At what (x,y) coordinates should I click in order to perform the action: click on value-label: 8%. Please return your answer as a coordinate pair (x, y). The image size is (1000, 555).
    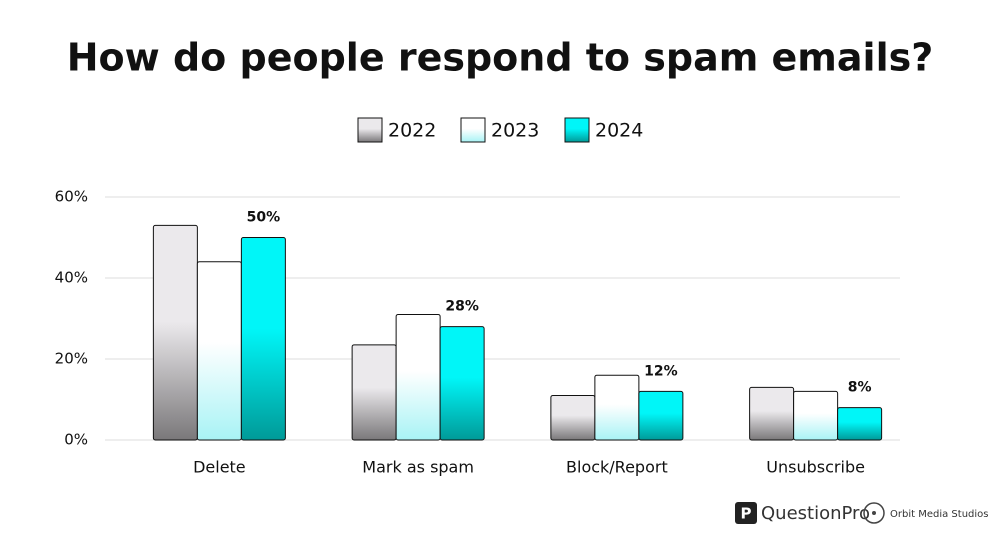
    Looking at the image, I should click on (860, 388).